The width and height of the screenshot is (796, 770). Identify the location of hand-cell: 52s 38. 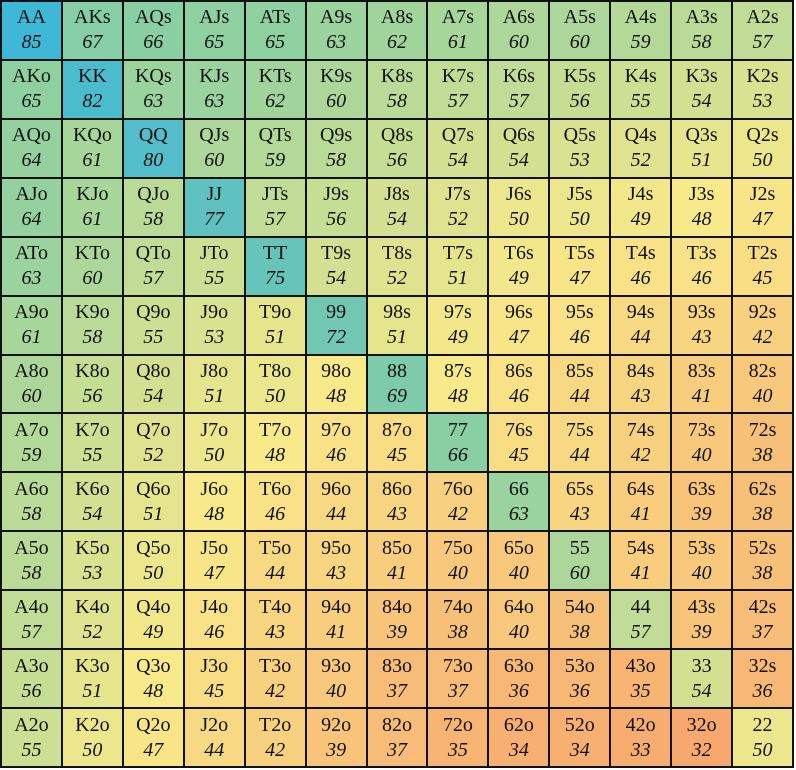
(762, 561).